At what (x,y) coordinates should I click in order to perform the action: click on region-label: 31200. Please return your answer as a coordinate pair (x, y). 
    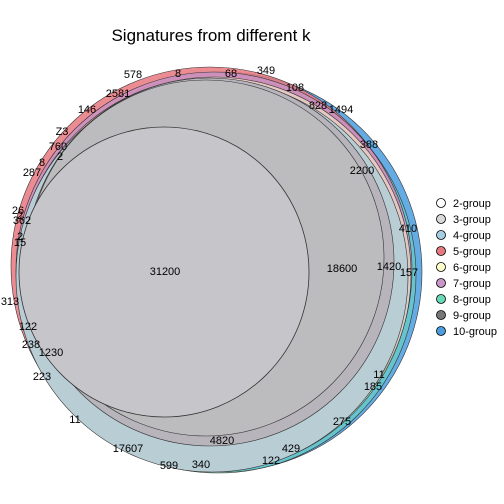
    Looking at the image, I should click on (165, 272).